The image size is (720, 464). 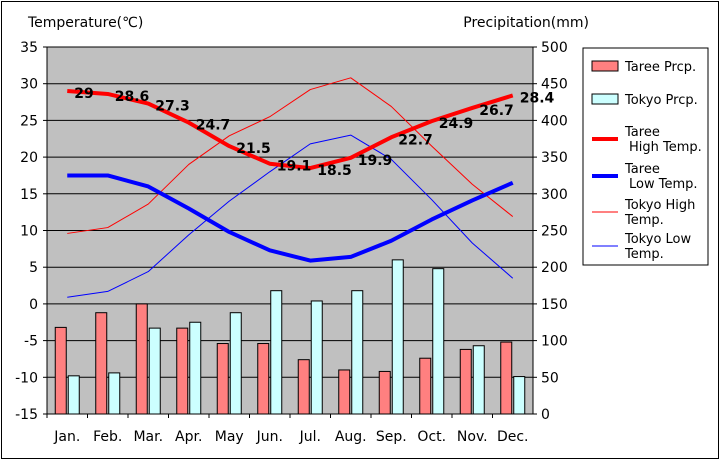 What do you see at coordinates (26, 415) in the screenshot?
I see `left-tick-label: -15` at bounding box center [26, 415].